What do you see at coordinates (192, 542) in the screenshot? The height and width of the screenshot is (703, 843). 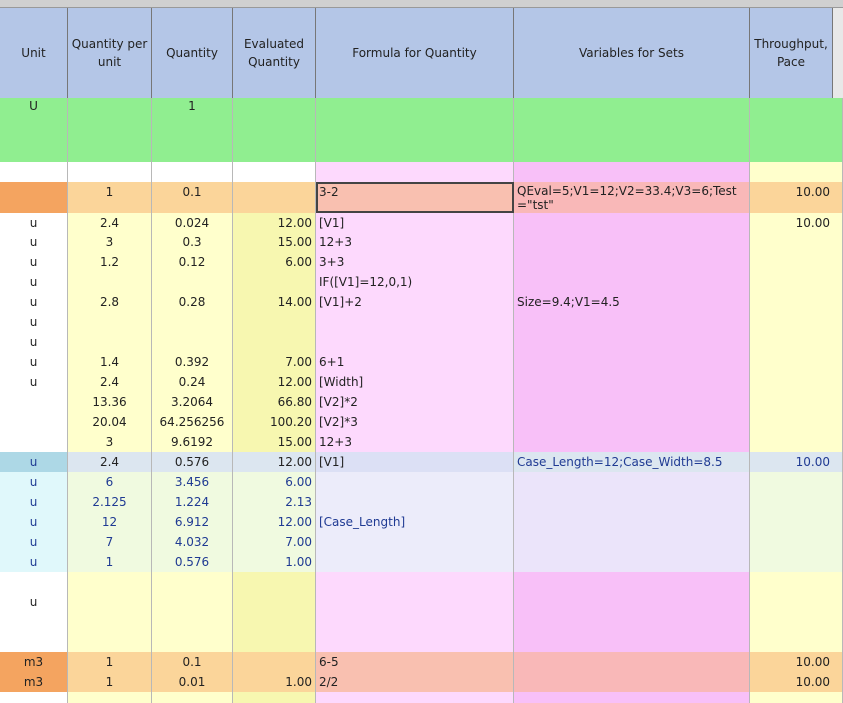 I see `cell: 4.032` at bounding box center [192, 542].